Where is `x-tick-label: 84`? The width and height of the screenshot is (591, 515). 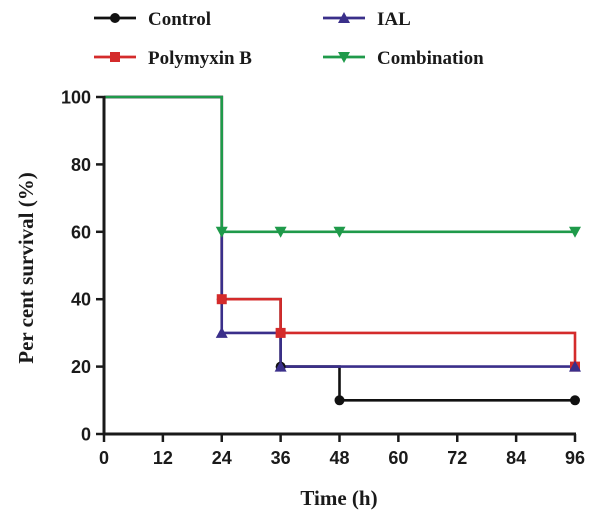 x-tick-label: 84 is located at coordinates (516, 458).